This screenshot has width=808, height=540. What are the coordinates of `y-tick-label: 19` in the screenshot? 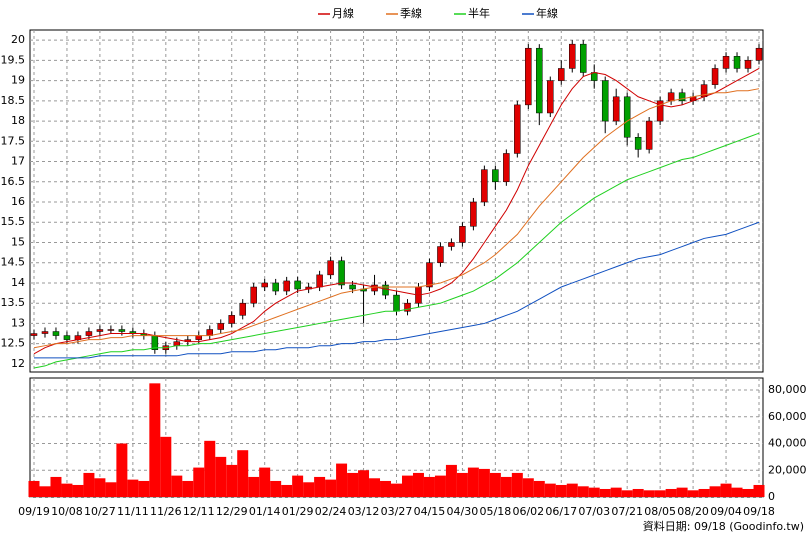 It's located at (18, 80).